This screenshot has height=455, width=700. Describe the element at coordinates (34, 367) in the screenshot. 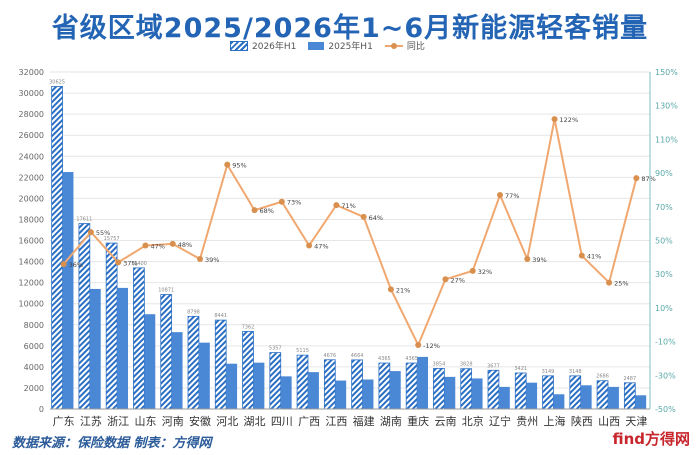

I see `y-tick-label: 4000` at that location.